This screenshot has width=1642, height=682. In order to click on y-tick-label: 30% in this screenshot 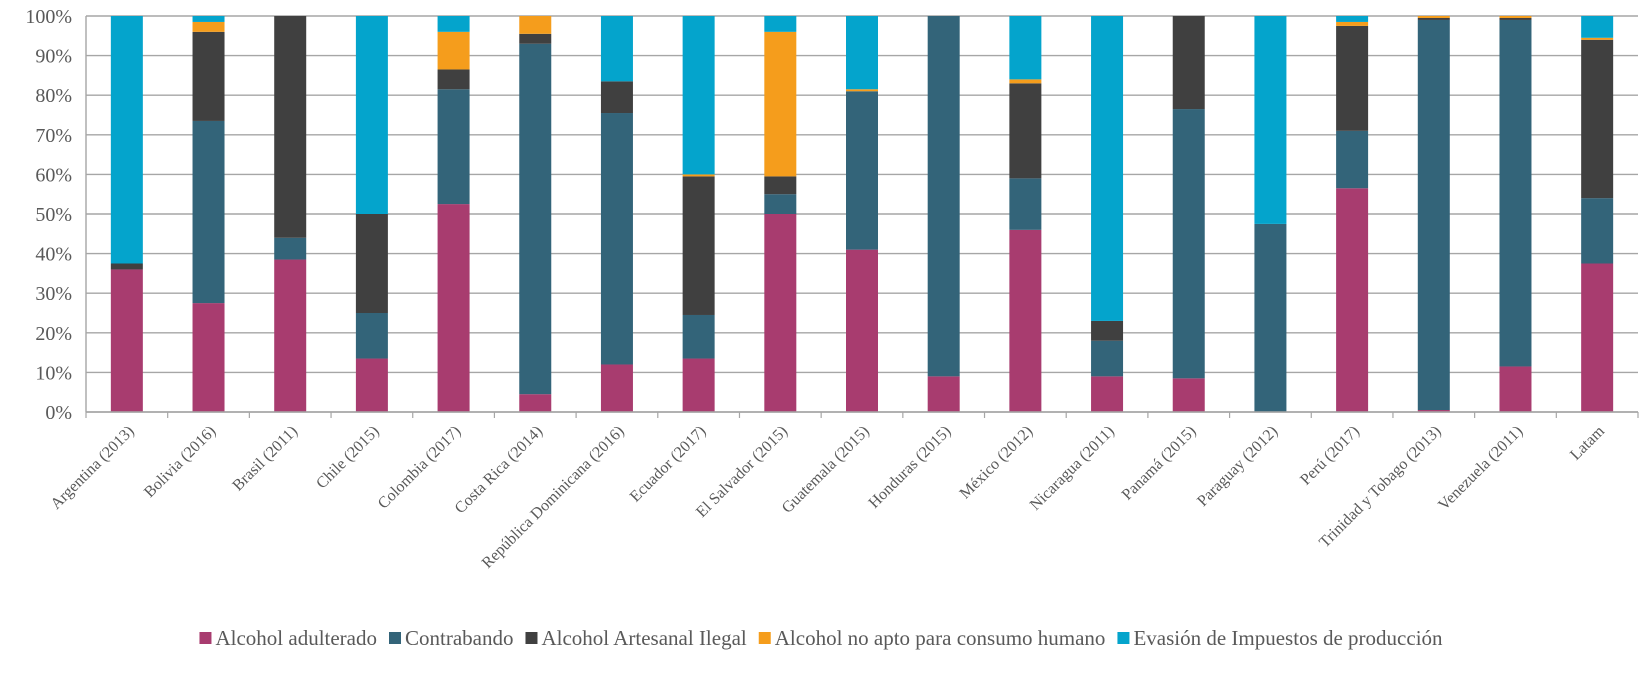, I will do `click(53, 294)`.